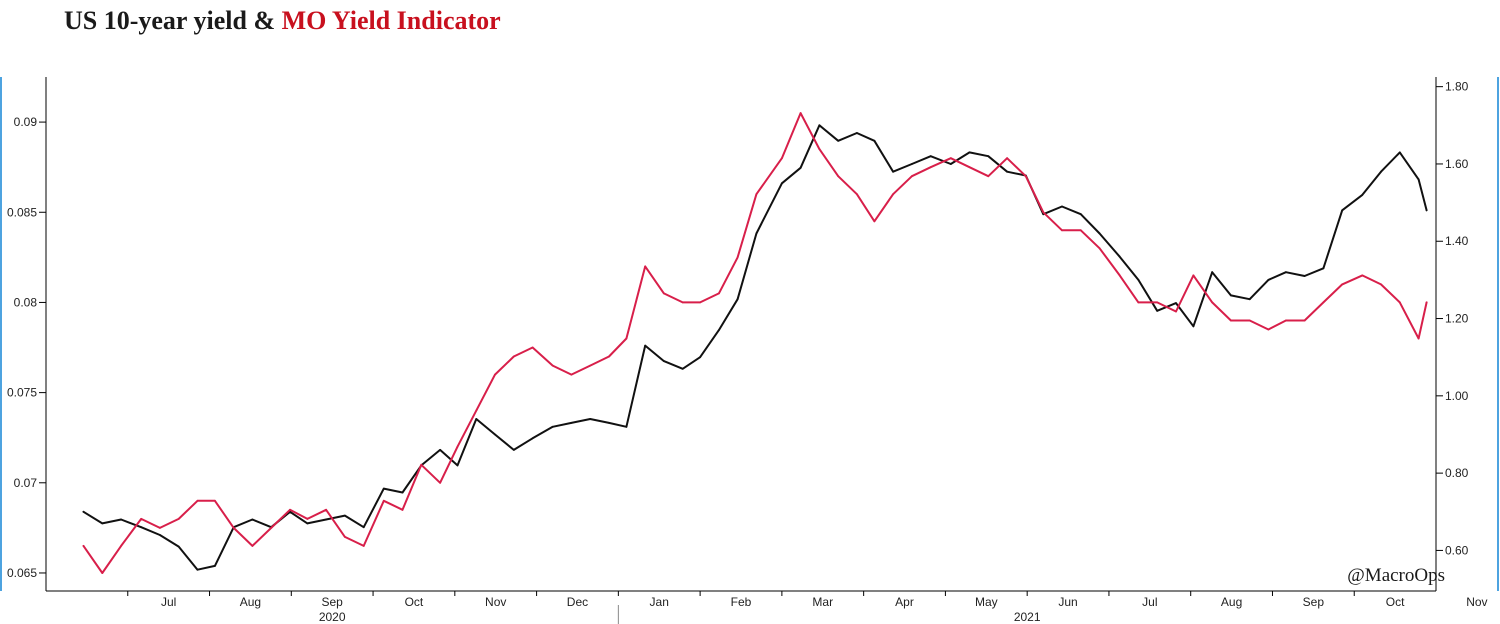 The image size is (1500, 624). I want to click on x-tick-label: Dec, so click(577, 602).